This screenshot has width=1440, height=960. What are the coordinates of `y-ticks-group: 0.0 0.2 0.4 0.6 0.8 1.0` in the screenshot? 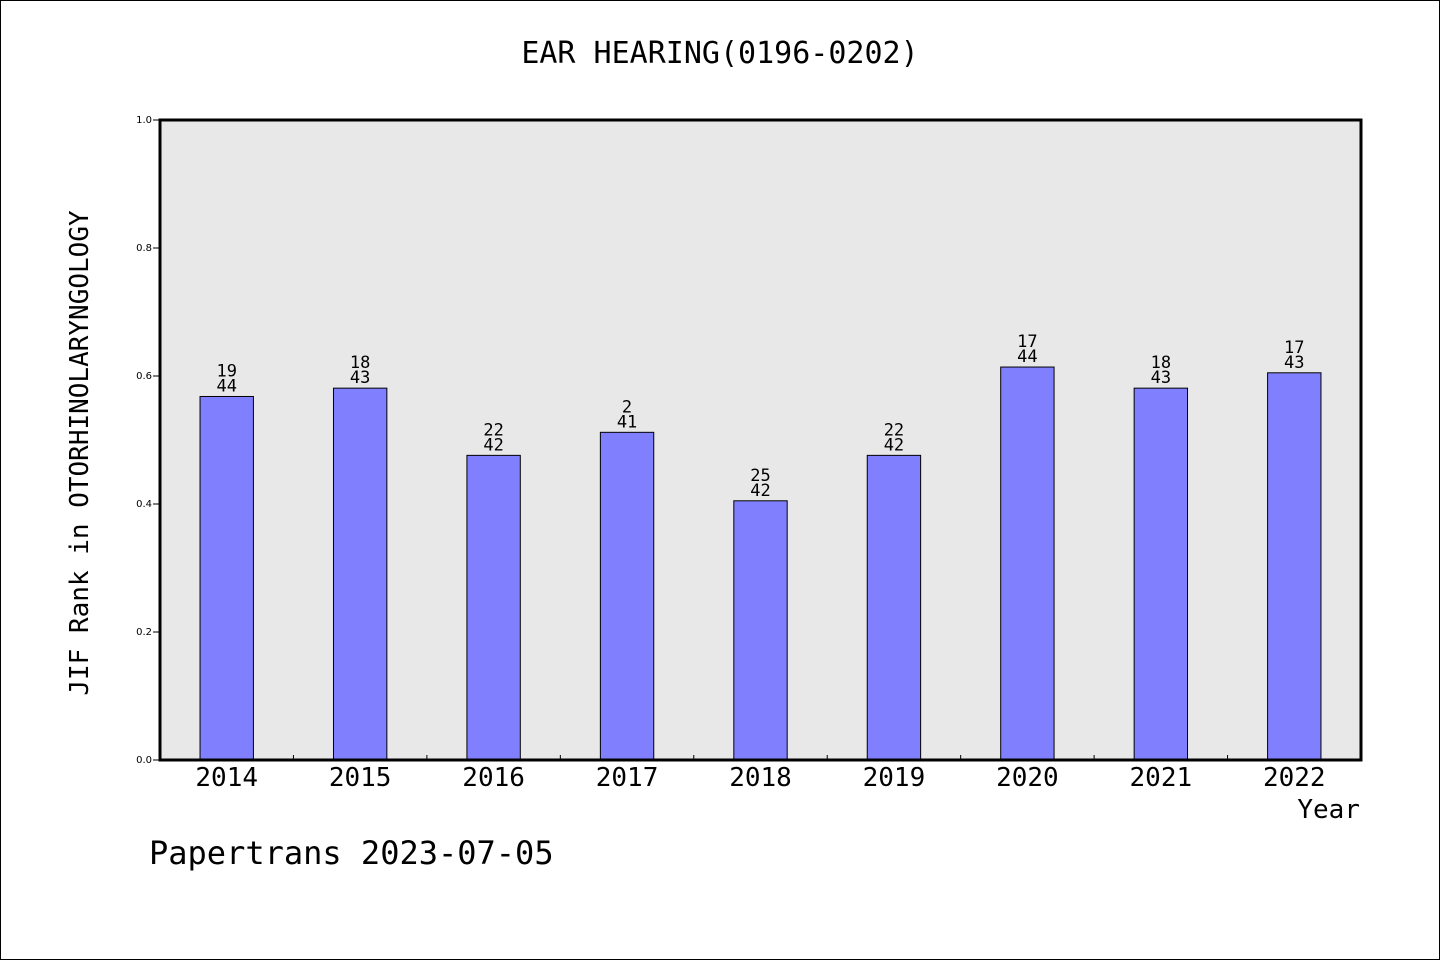 It's located at (148, 440).